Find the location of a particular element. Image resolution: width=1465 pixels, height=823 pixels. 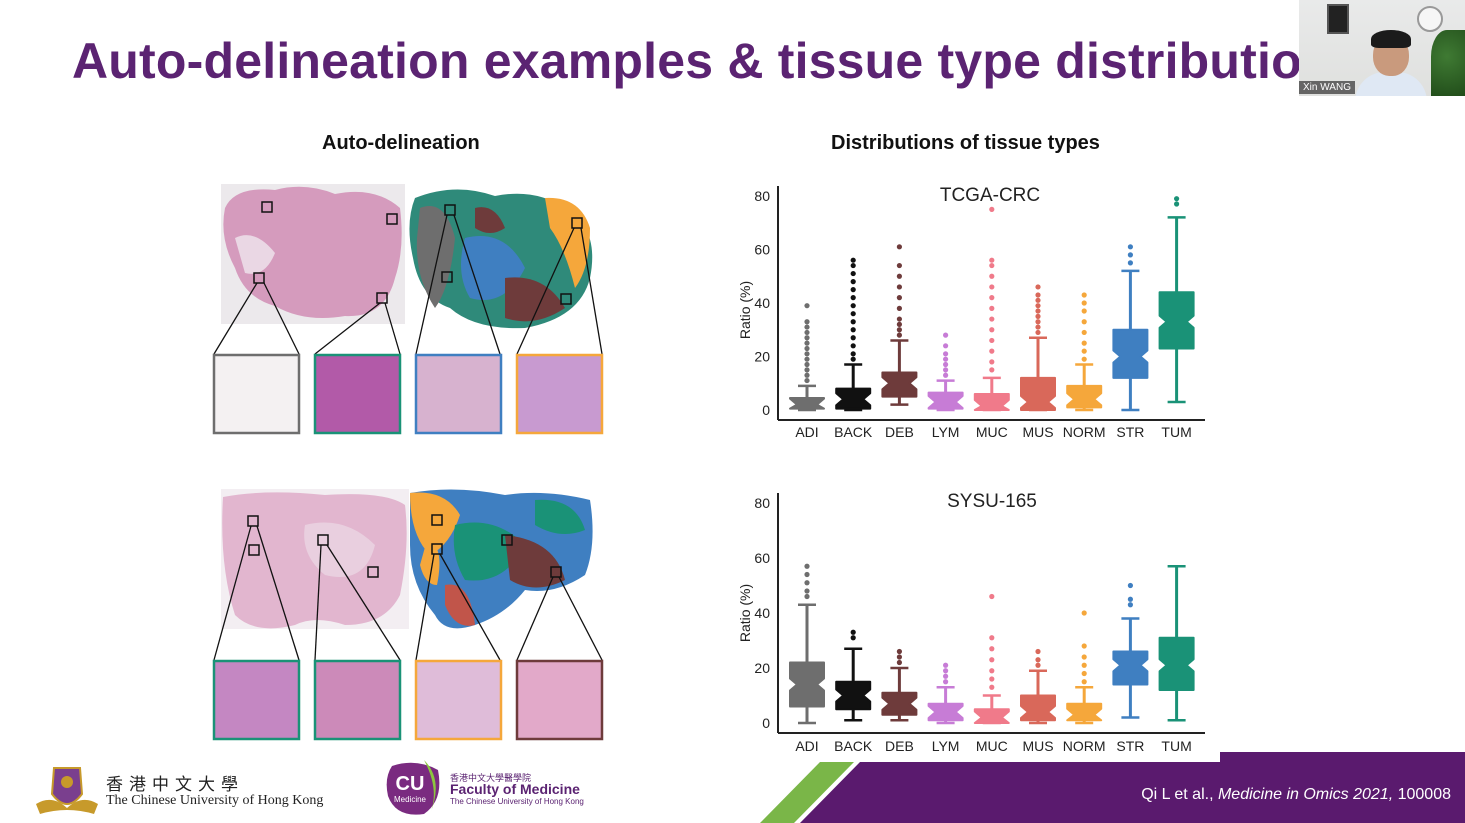

chart-title: TCGA-CRC is located at coordinates (990, 195).